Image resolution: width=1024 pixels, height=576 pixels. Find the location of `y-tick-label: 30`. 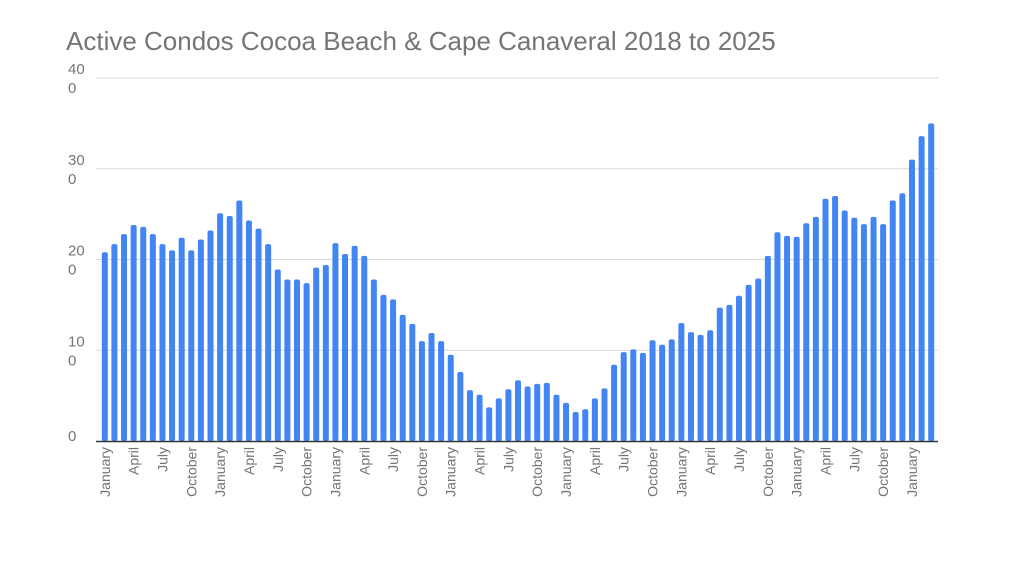

y-tick-label: 30 is located at coordinates (76, 160).